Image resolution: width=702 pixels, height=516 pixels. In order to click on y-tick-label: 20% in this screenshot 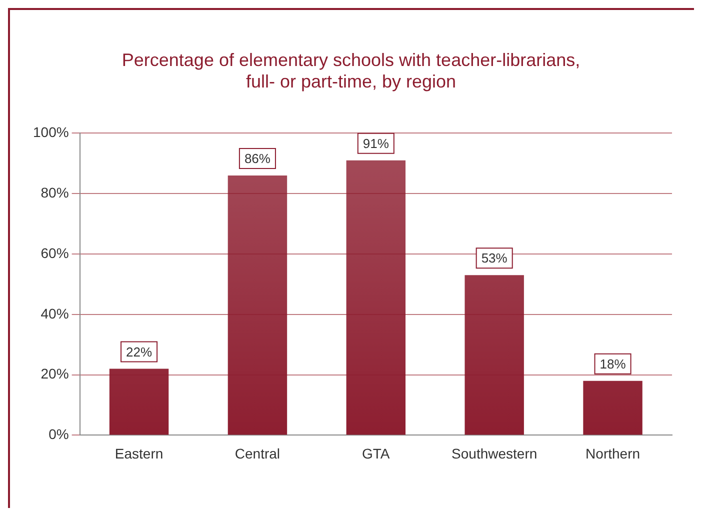, I will do `click(54, 374)`.